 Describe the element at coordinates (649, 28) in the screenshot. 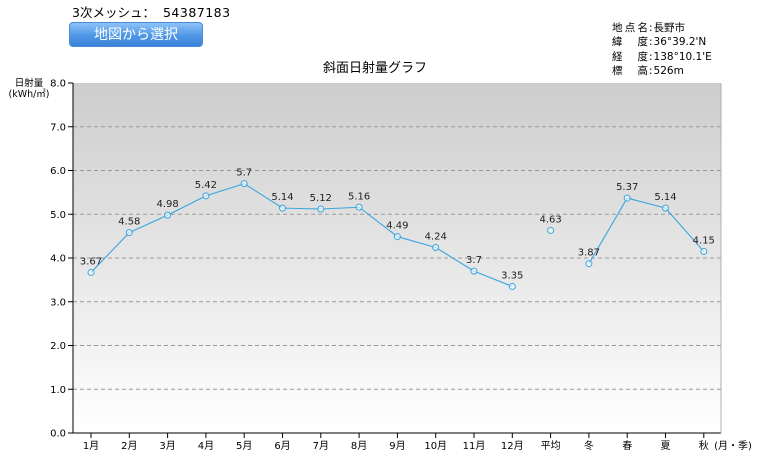

I see `location-name-row: 地点名:長野市` at that location.